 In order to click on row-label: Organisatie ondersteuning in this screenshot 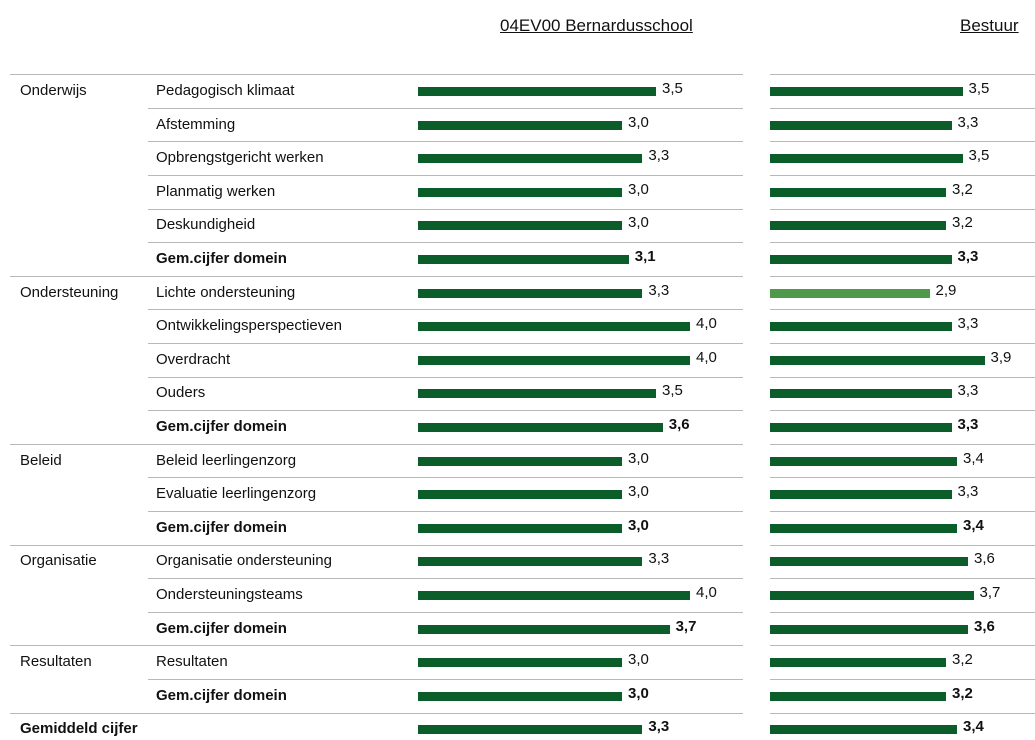, I will do `click(244, 561)`.